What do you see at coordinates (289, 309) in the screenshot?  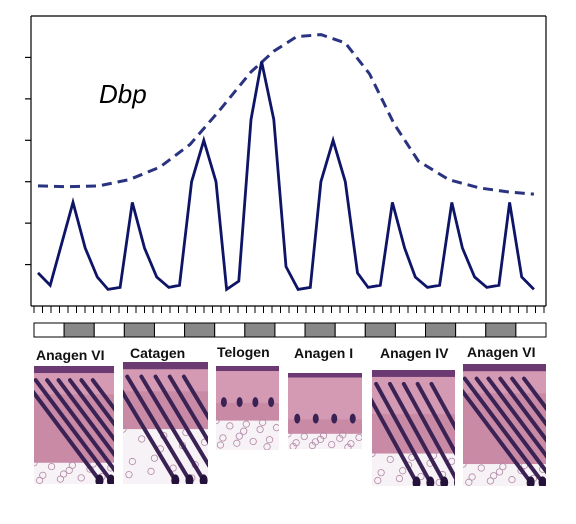 I see `x-ticks` at bounding box center [289, 309].